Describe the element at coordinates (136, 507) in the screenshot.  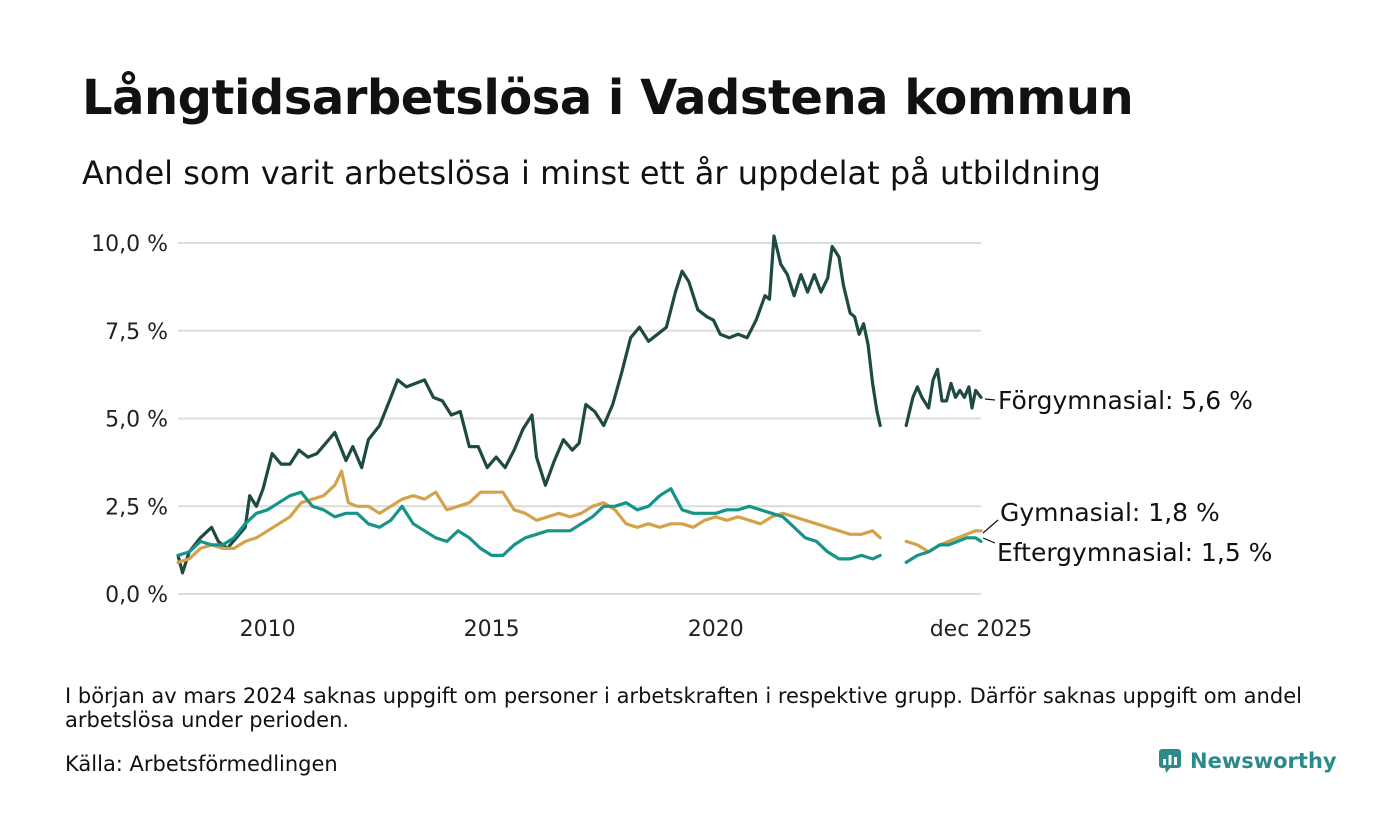
I see `y-tick-label: 2,5 %` at that location.